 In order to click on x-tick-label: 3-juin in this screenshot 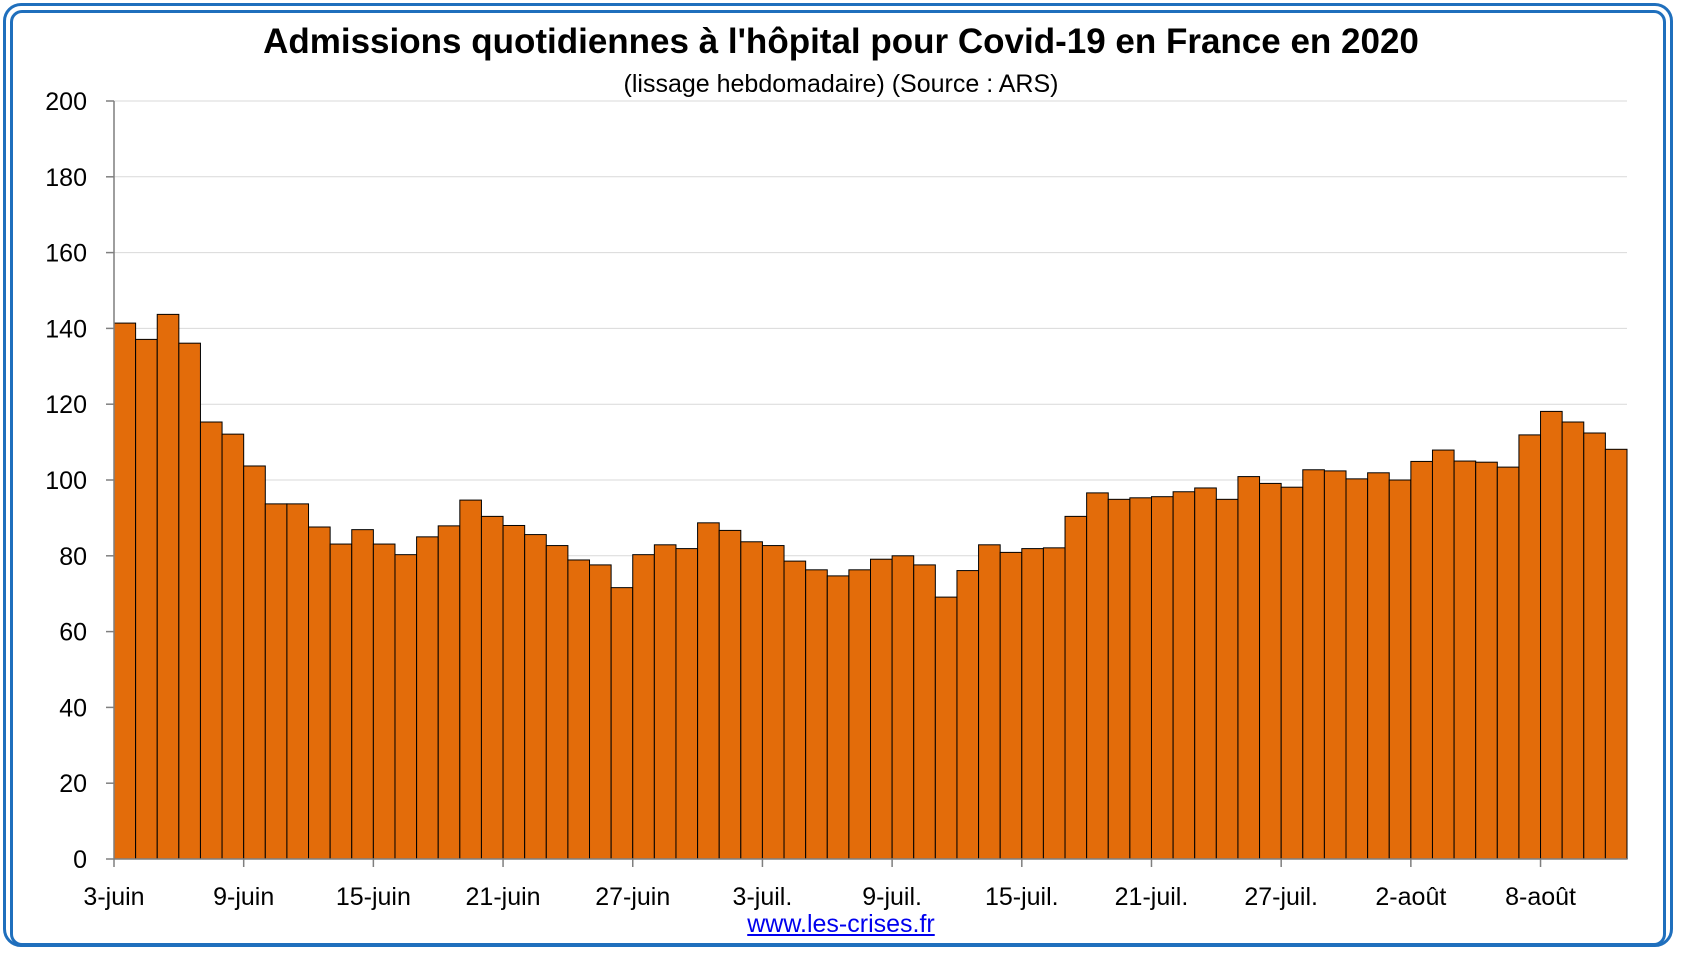, I will do `click(113, 897)`.